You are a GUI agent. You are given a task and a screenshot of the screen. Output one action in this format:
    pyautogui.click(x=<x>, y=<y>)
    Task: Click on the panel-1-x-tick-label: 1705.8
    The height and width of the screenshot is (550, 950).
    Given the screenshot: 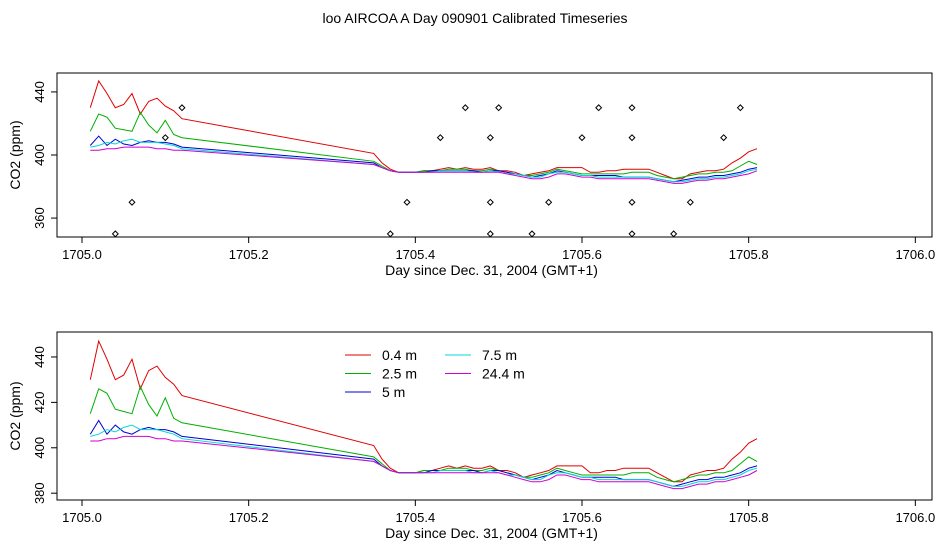 What is the action you would take?
    pyautogui.click(x=749, y=254)
    